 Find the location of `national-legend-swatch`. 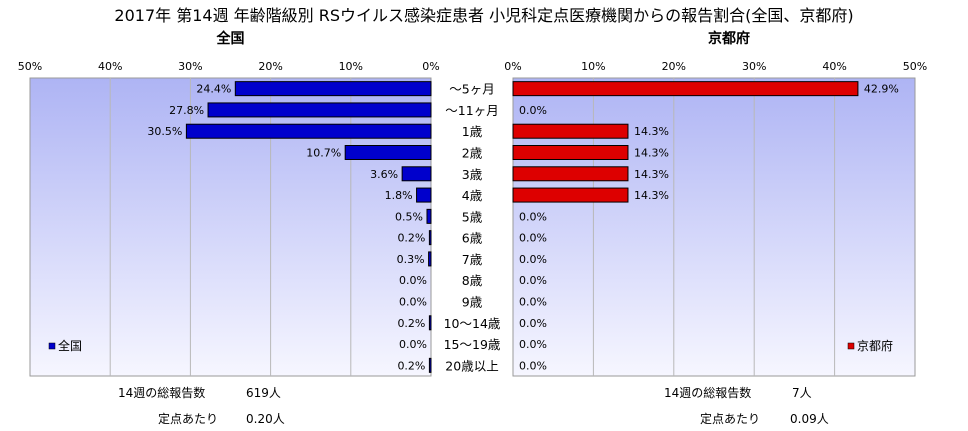

national-legend-swatch is located at coordinates (52, 346).